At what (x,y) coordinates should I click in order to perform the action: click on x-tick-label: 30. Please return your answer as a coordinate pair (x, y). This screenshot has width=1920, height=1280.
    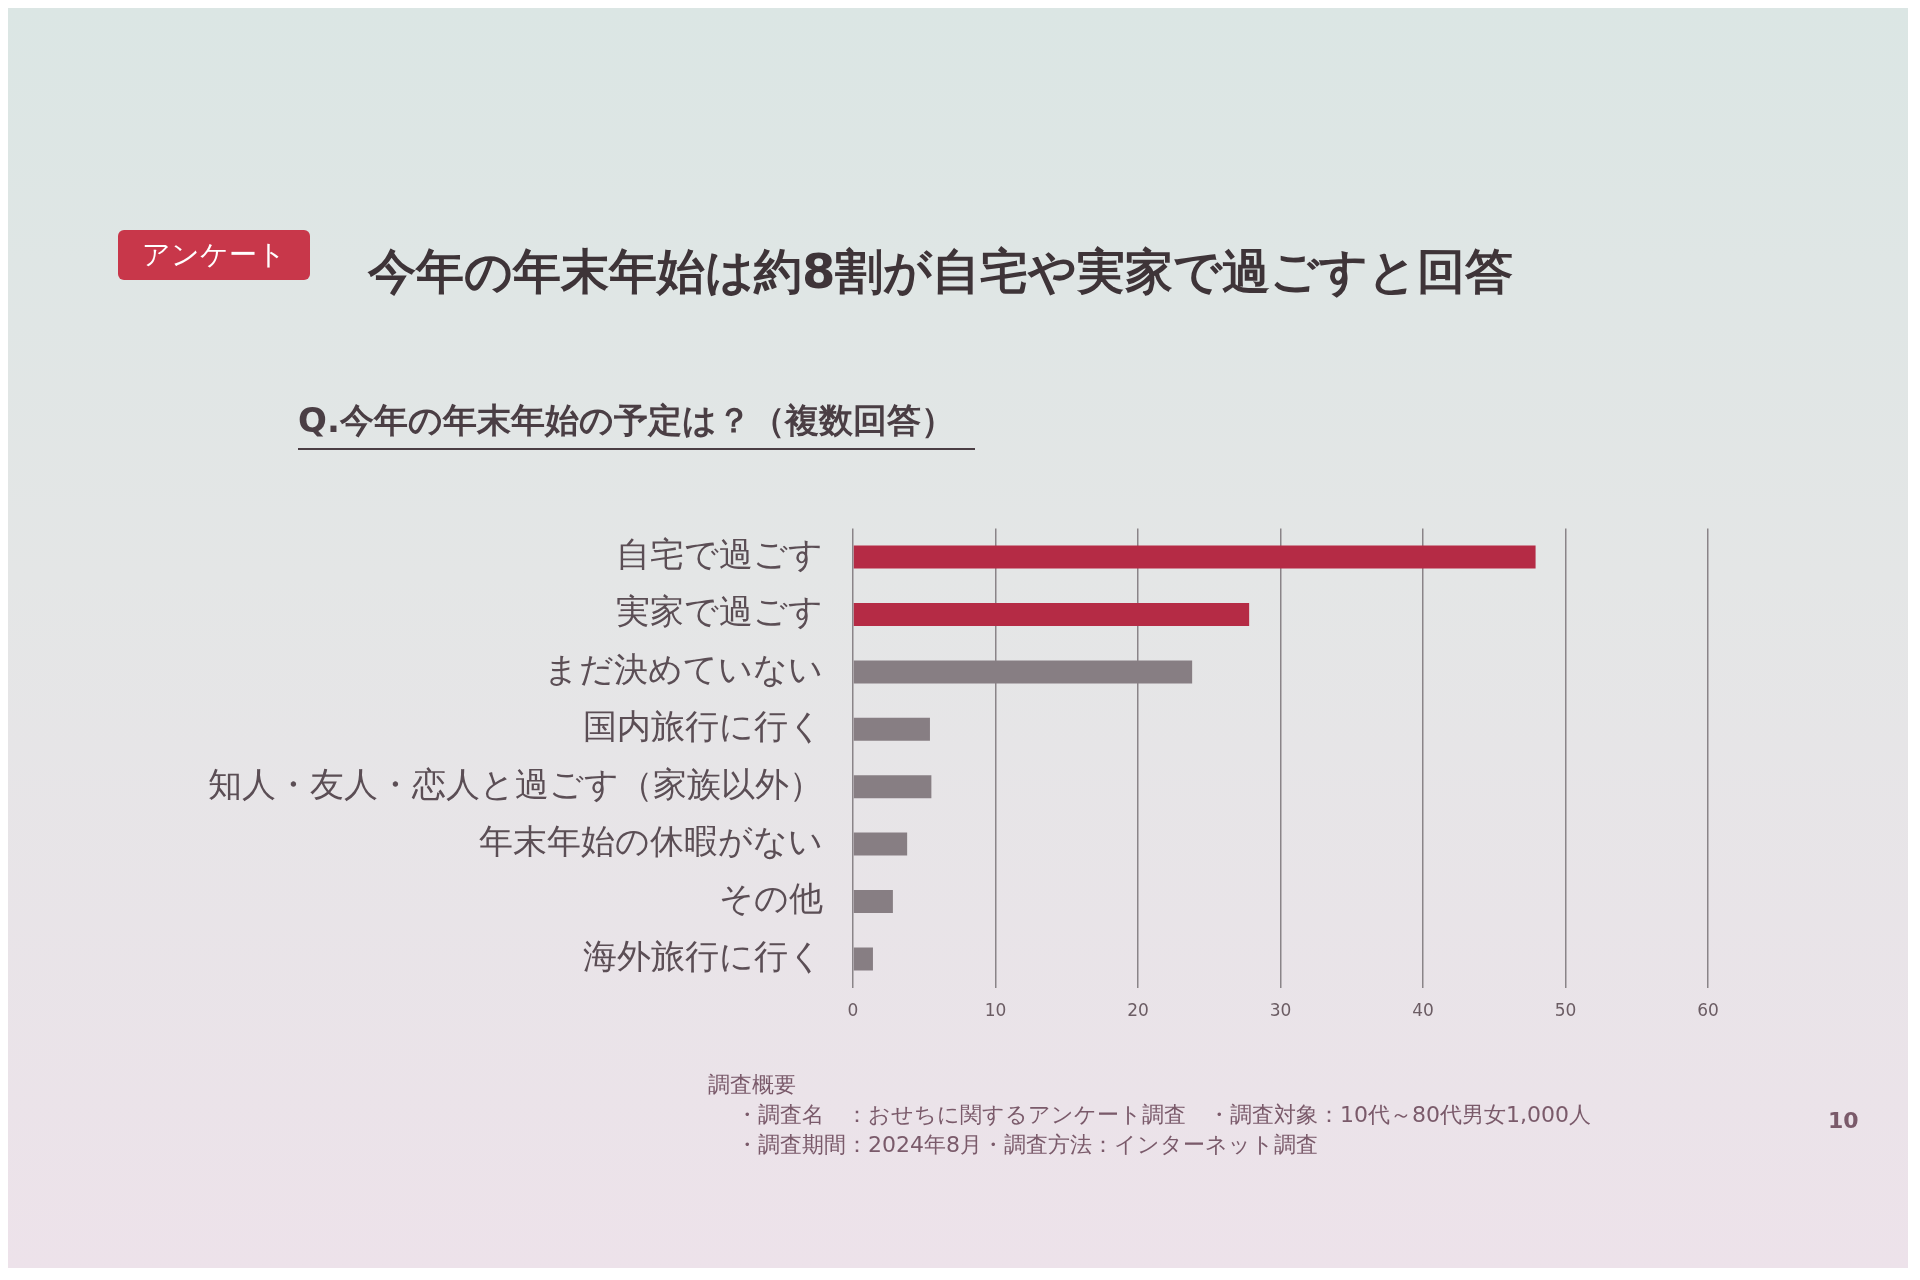
    Looking at the image, I should click on (1280, 1010).